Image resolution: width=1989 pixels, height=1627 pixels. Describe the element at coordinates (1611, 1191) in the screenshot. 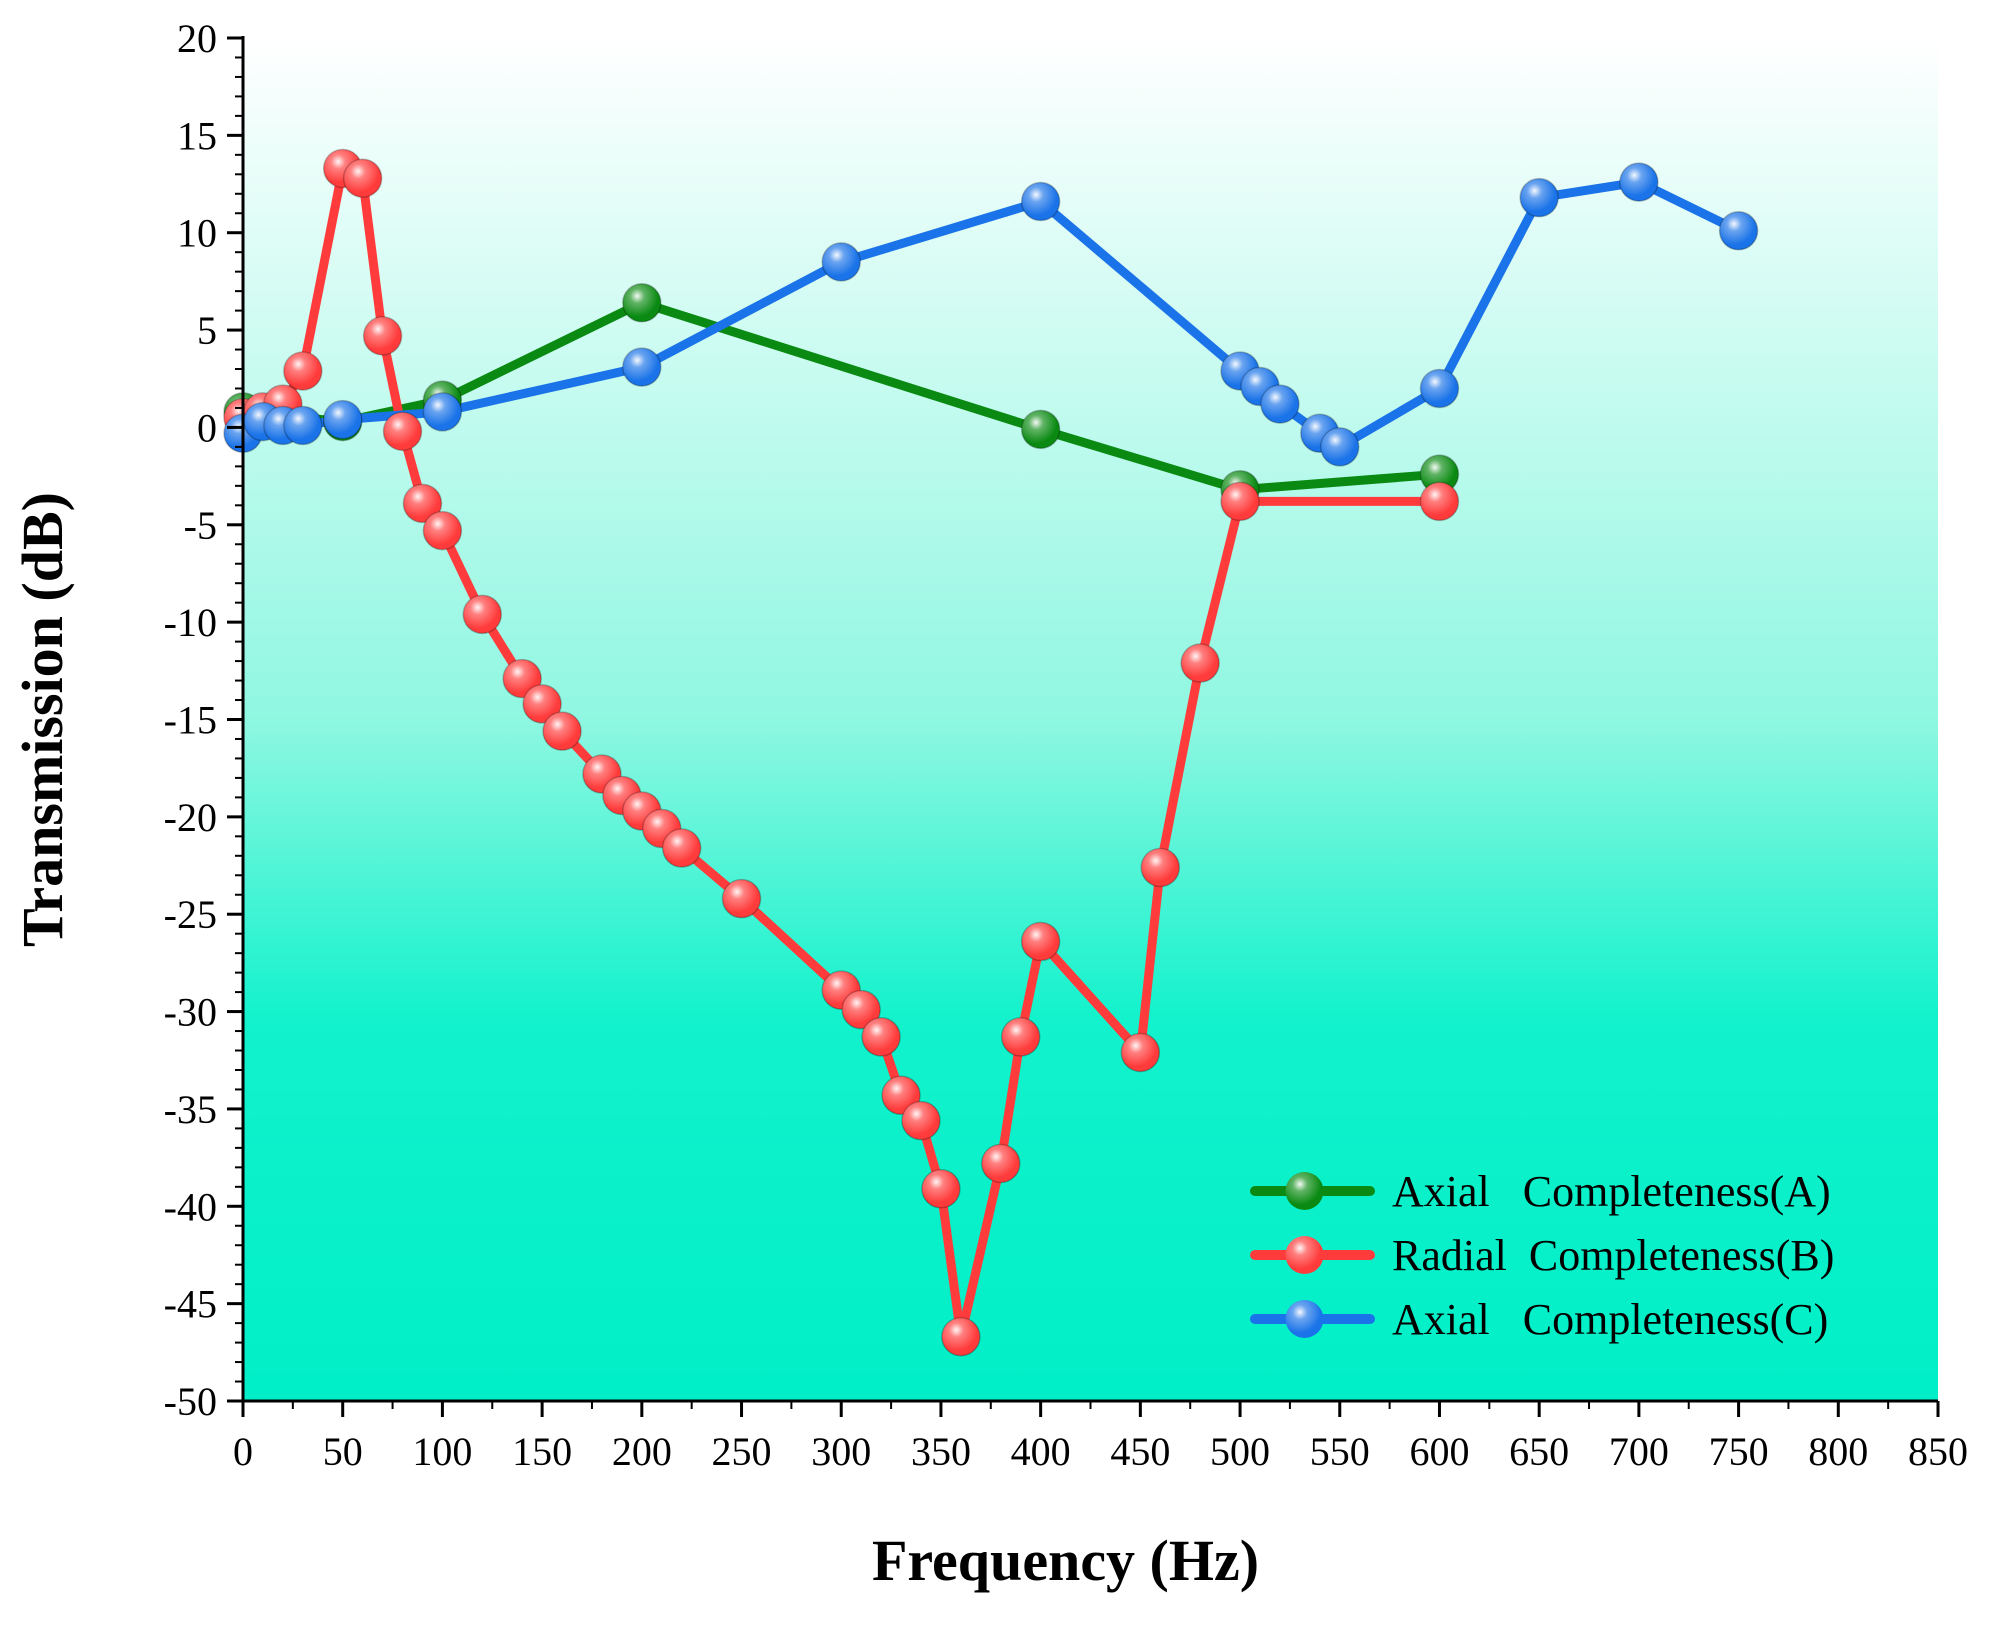

I see `legend-label: Axial Completeness(A)` at that location.